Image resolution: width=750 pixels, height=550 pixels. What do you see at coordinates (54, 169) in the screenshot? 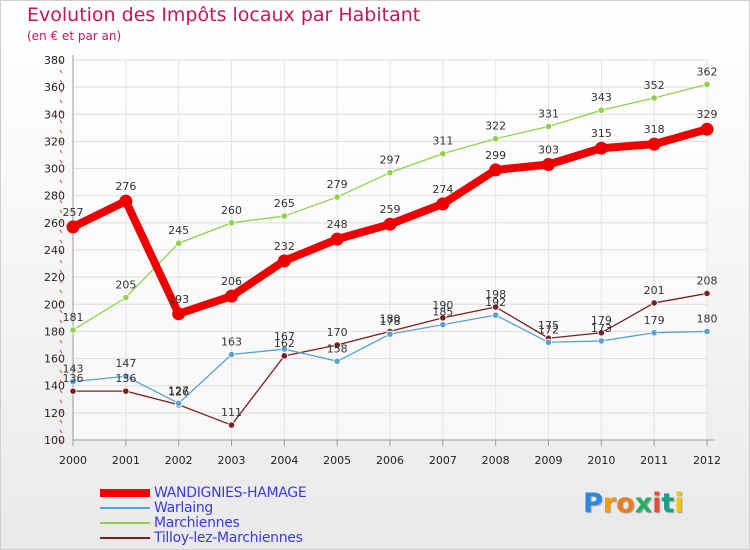
I see `y-tick-label: 300` at bounding box center [54, 169].